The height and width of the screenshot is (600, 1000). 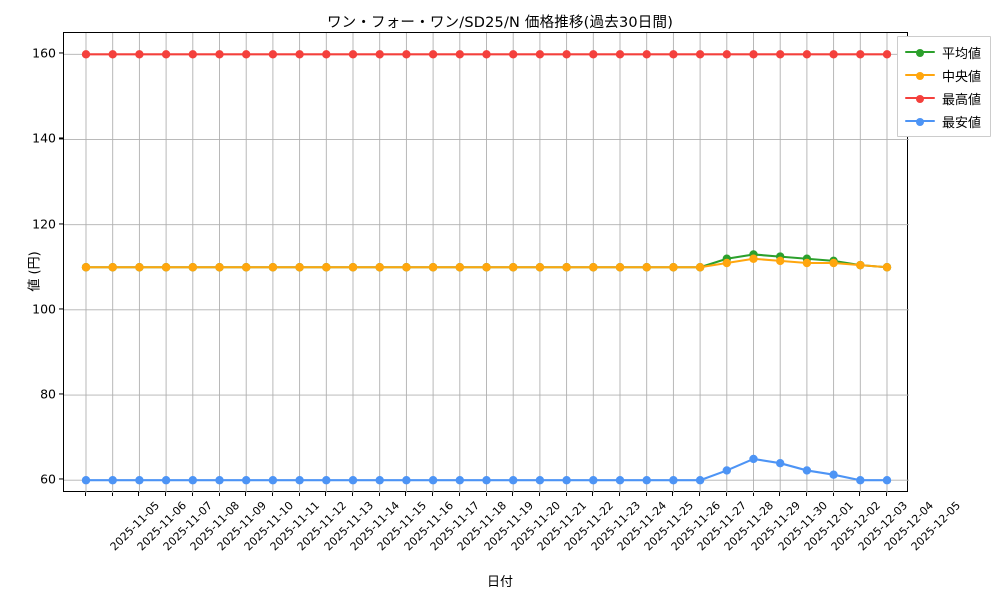 I want to click on legend-item: 中央値, so click(x=942, y=75).